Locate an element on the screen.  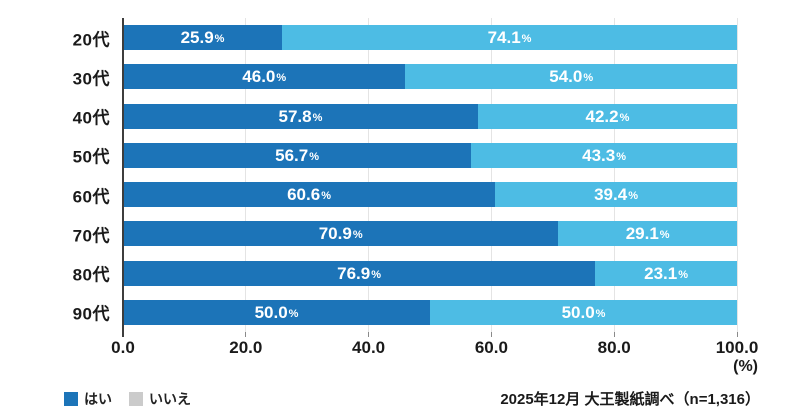
category-label: 30代 is located at coordinates (91, 79).